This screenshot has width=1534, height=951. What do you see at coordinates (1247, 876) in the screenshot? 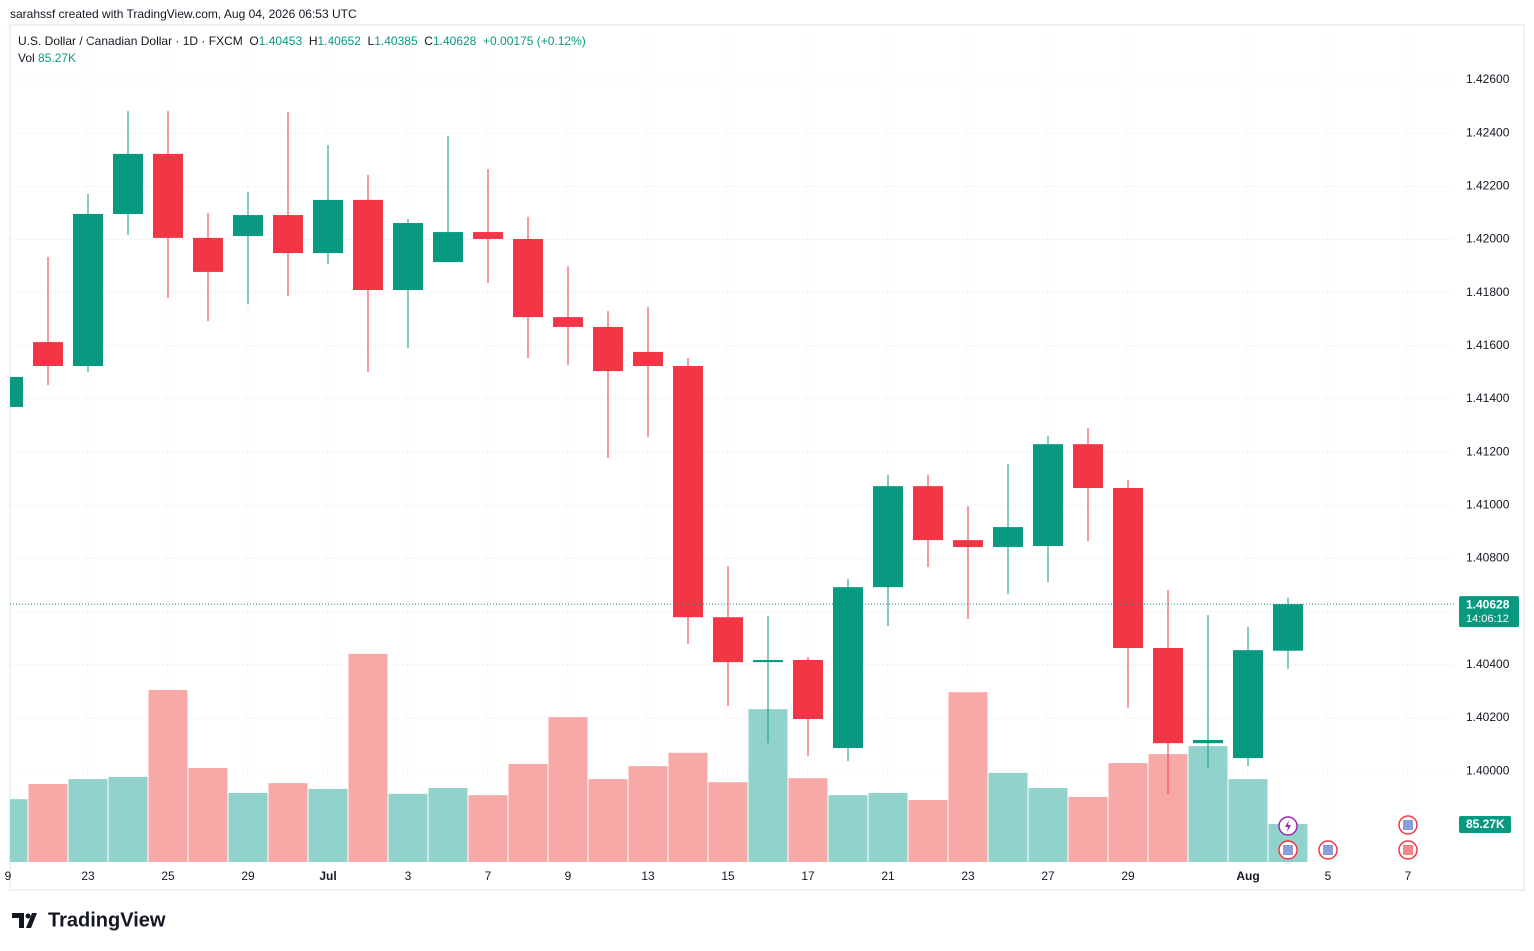
I see `x-tick-label: Aug` at bounding box center [1247, 876].